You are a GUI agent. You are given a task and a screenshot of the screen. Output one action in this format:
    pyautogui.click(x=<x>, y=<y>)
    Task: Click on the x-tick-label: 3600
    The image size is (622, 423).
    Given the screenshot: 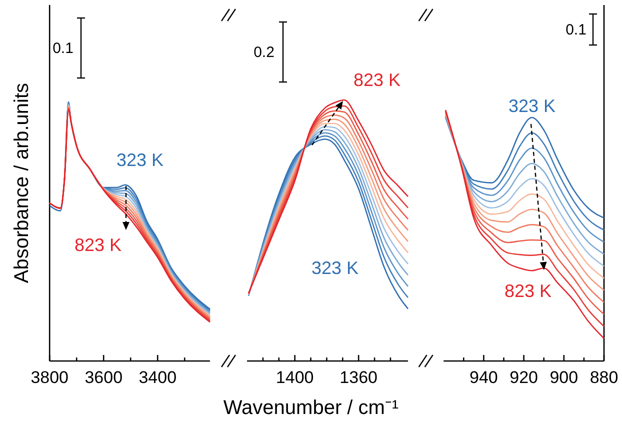 What is the action you would take?
    pyautogui.click(x=103, y=378)
    